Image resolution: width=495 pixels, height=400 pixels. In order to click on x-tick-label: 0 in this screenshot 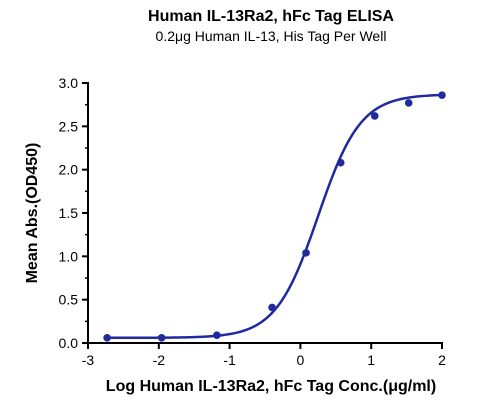, I will do `click(301, 360)`.